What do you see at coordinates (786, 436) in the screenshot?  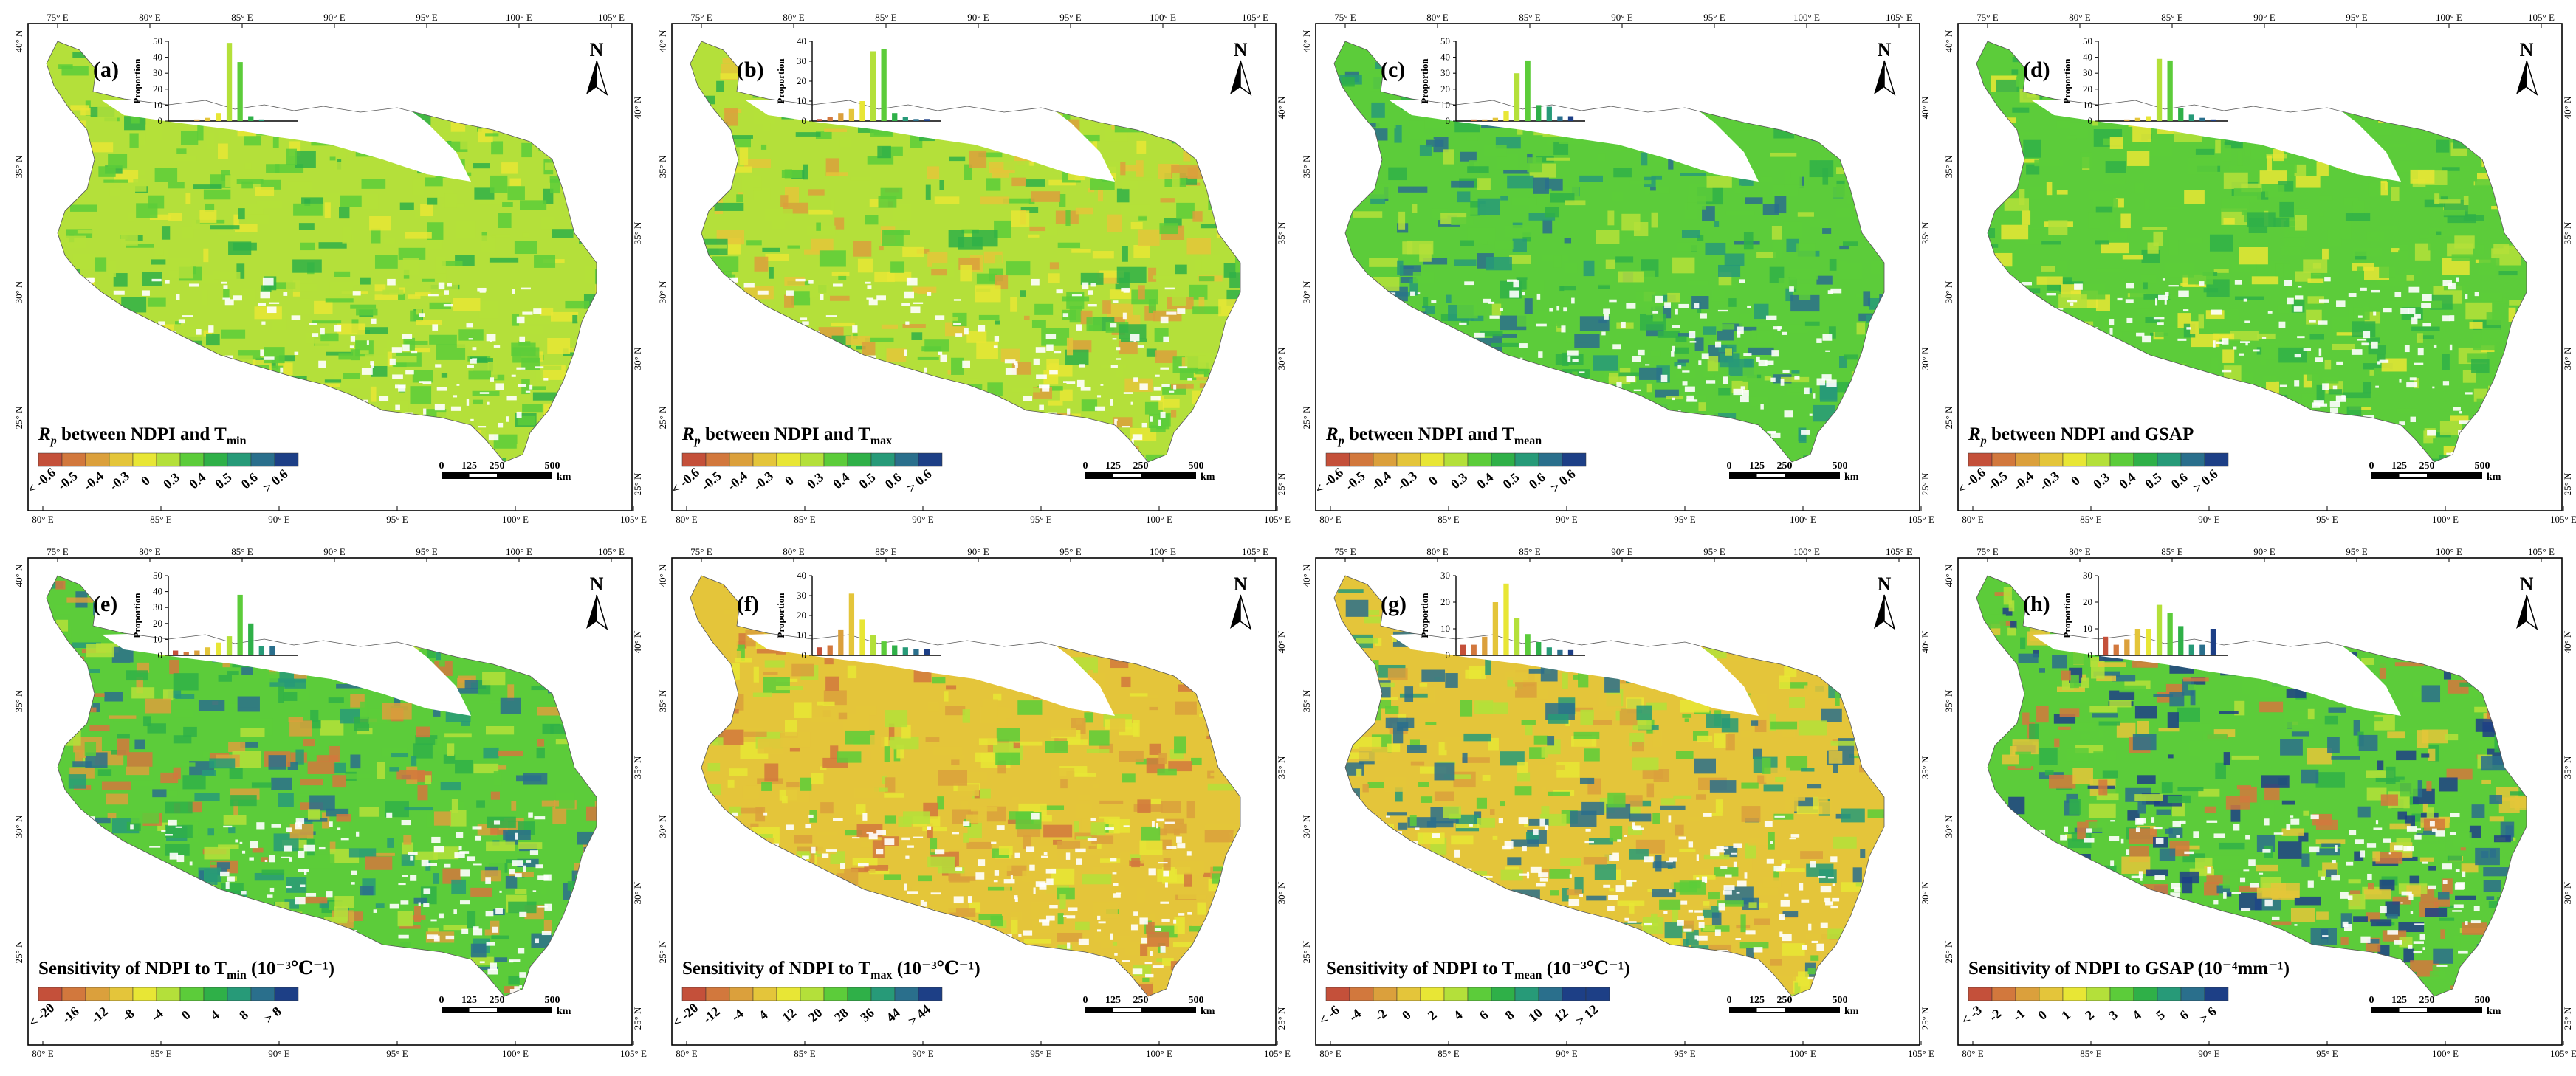 I see `panel-title: Rp between NDPI and Tmax` at bounding box center [786, 436].